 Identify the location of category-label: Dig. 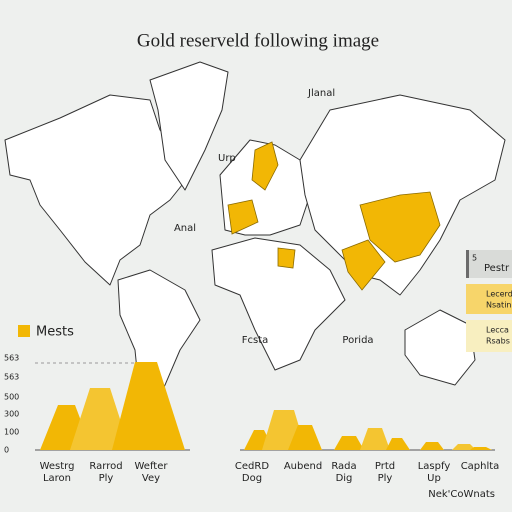
(344, 478).